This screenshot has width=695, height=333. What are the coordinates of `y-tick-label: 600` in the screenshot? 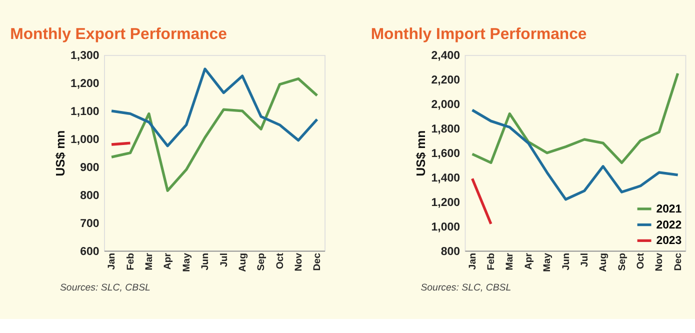 It's located at (90, 252).